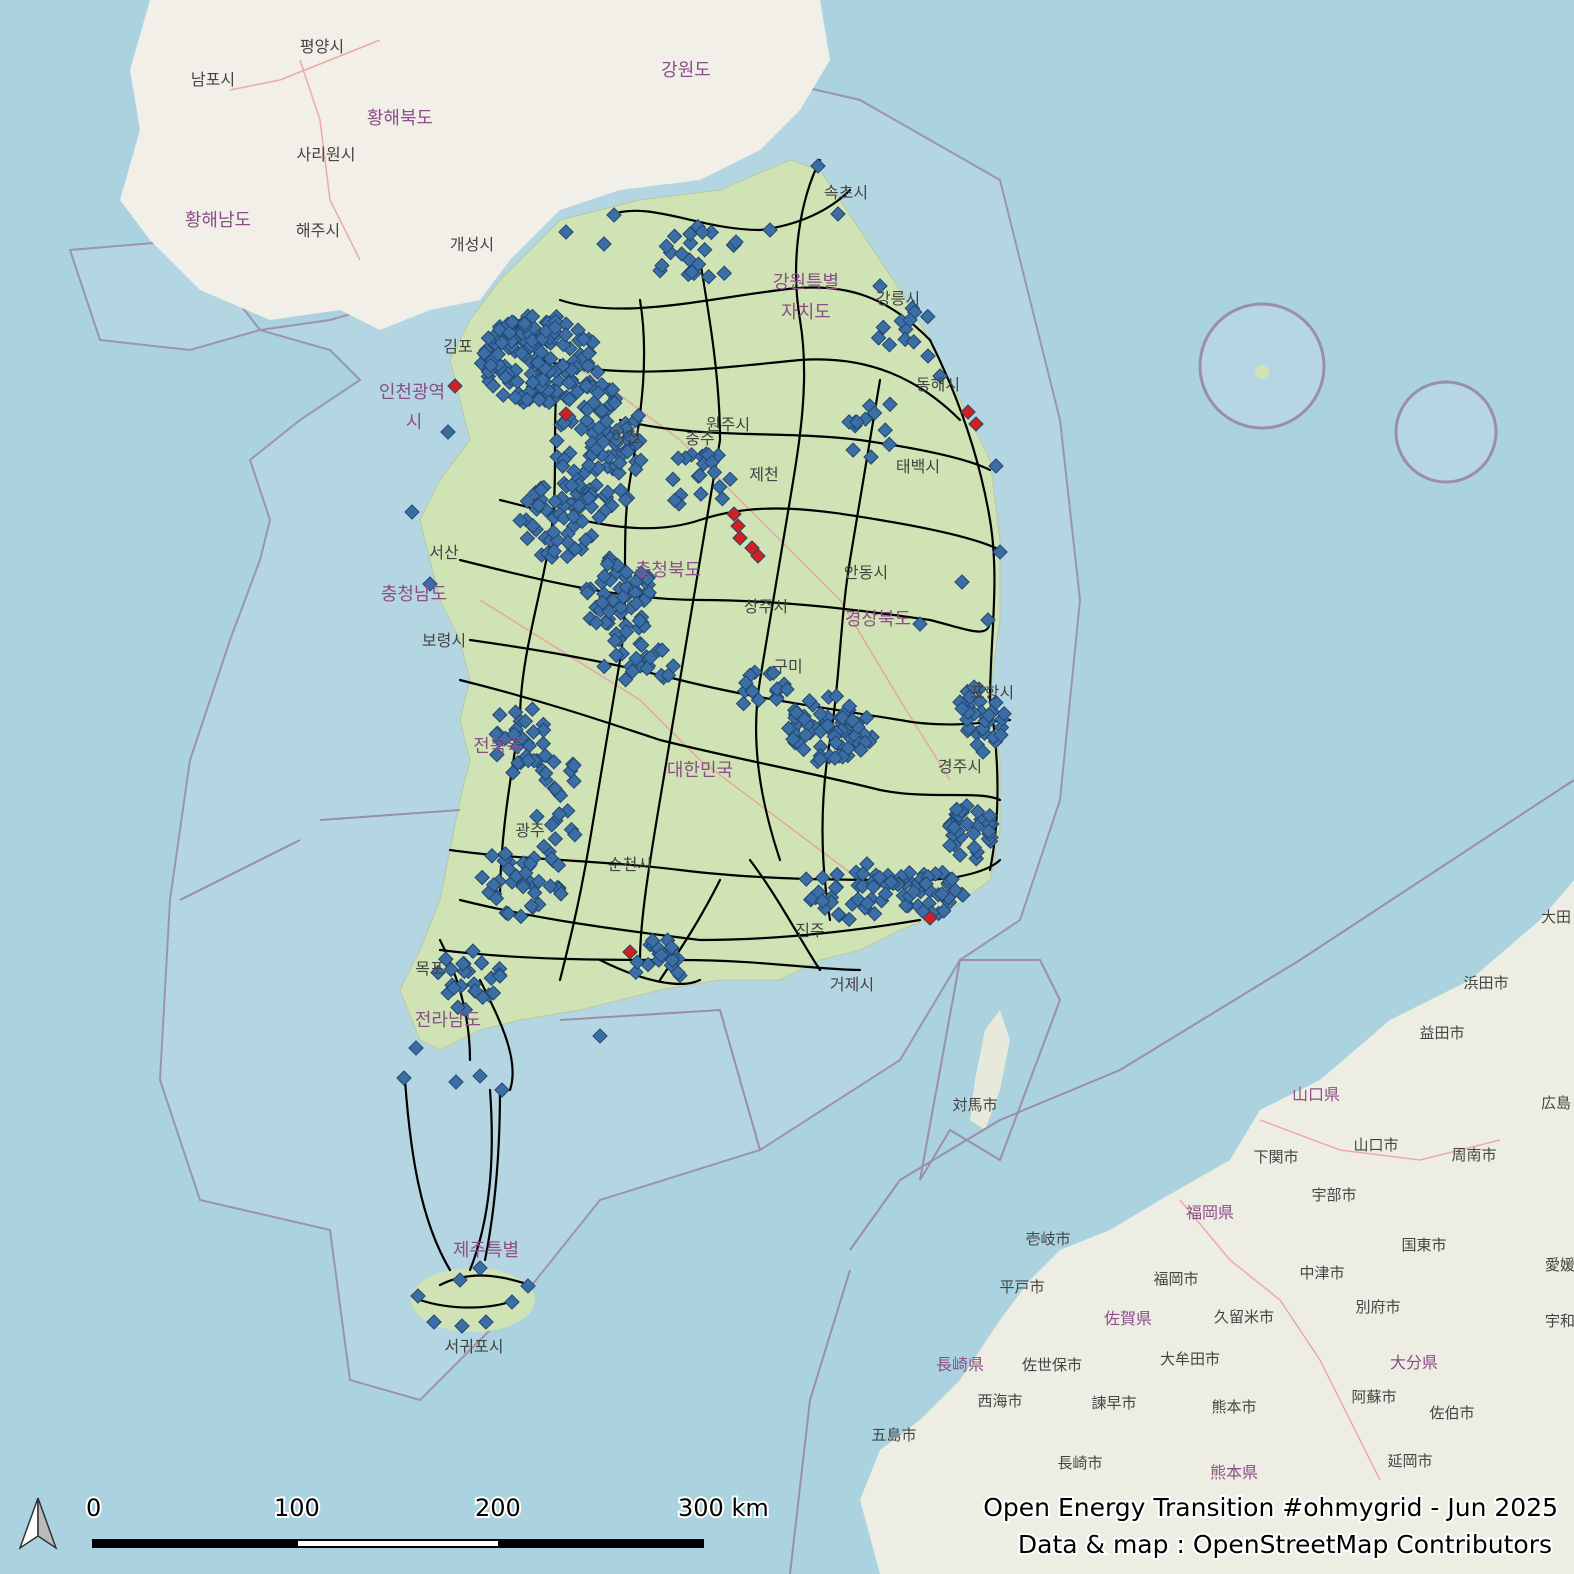  I want to click on jp-place-label: 国東市, so click(1423, 1245).